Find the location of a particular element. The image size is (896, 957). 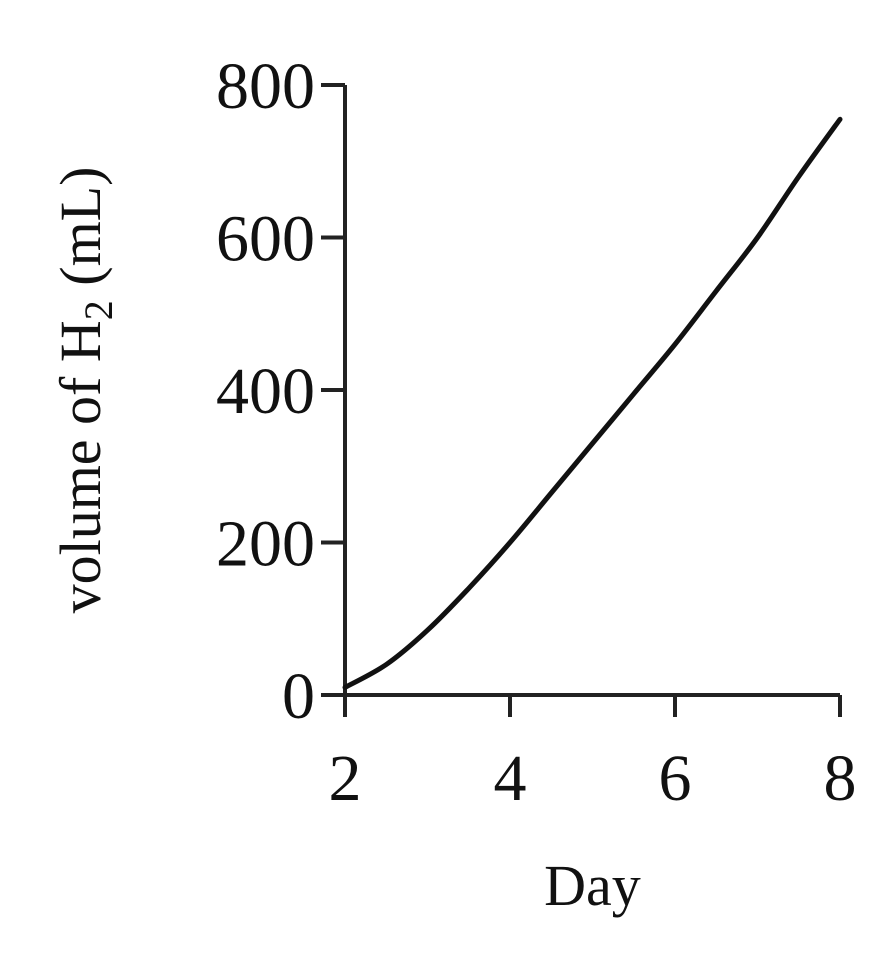

y-tick-label: 400 is located at coordinates (265, 391).